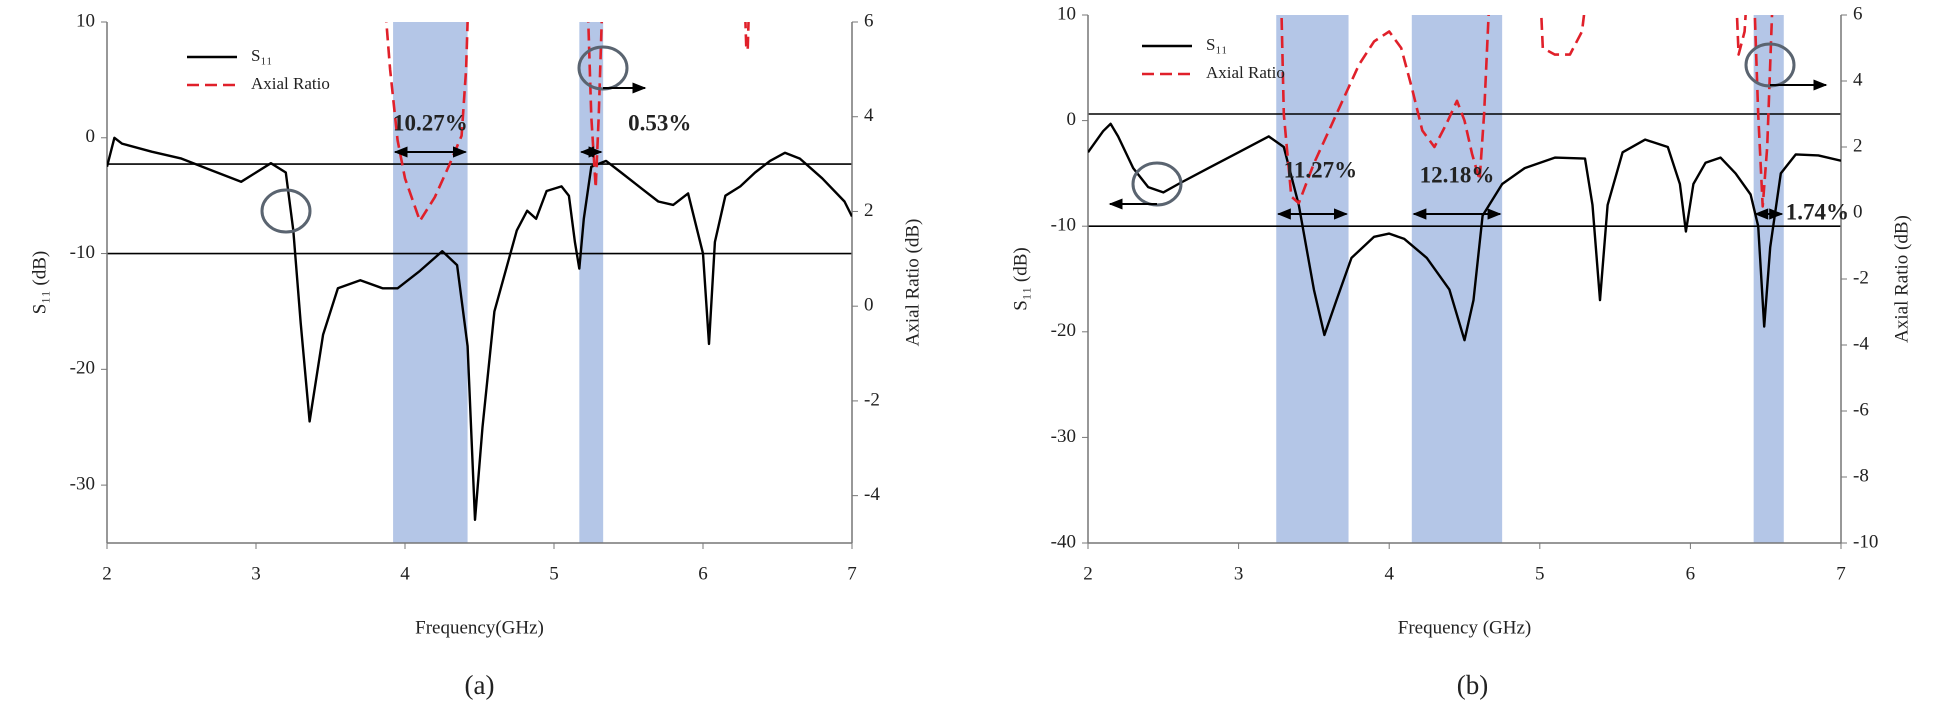  What do you see at coordinates (1861, 475) in the screenshot?
I see `y2-tick-label: -8` at bounding box center [1861, 475].